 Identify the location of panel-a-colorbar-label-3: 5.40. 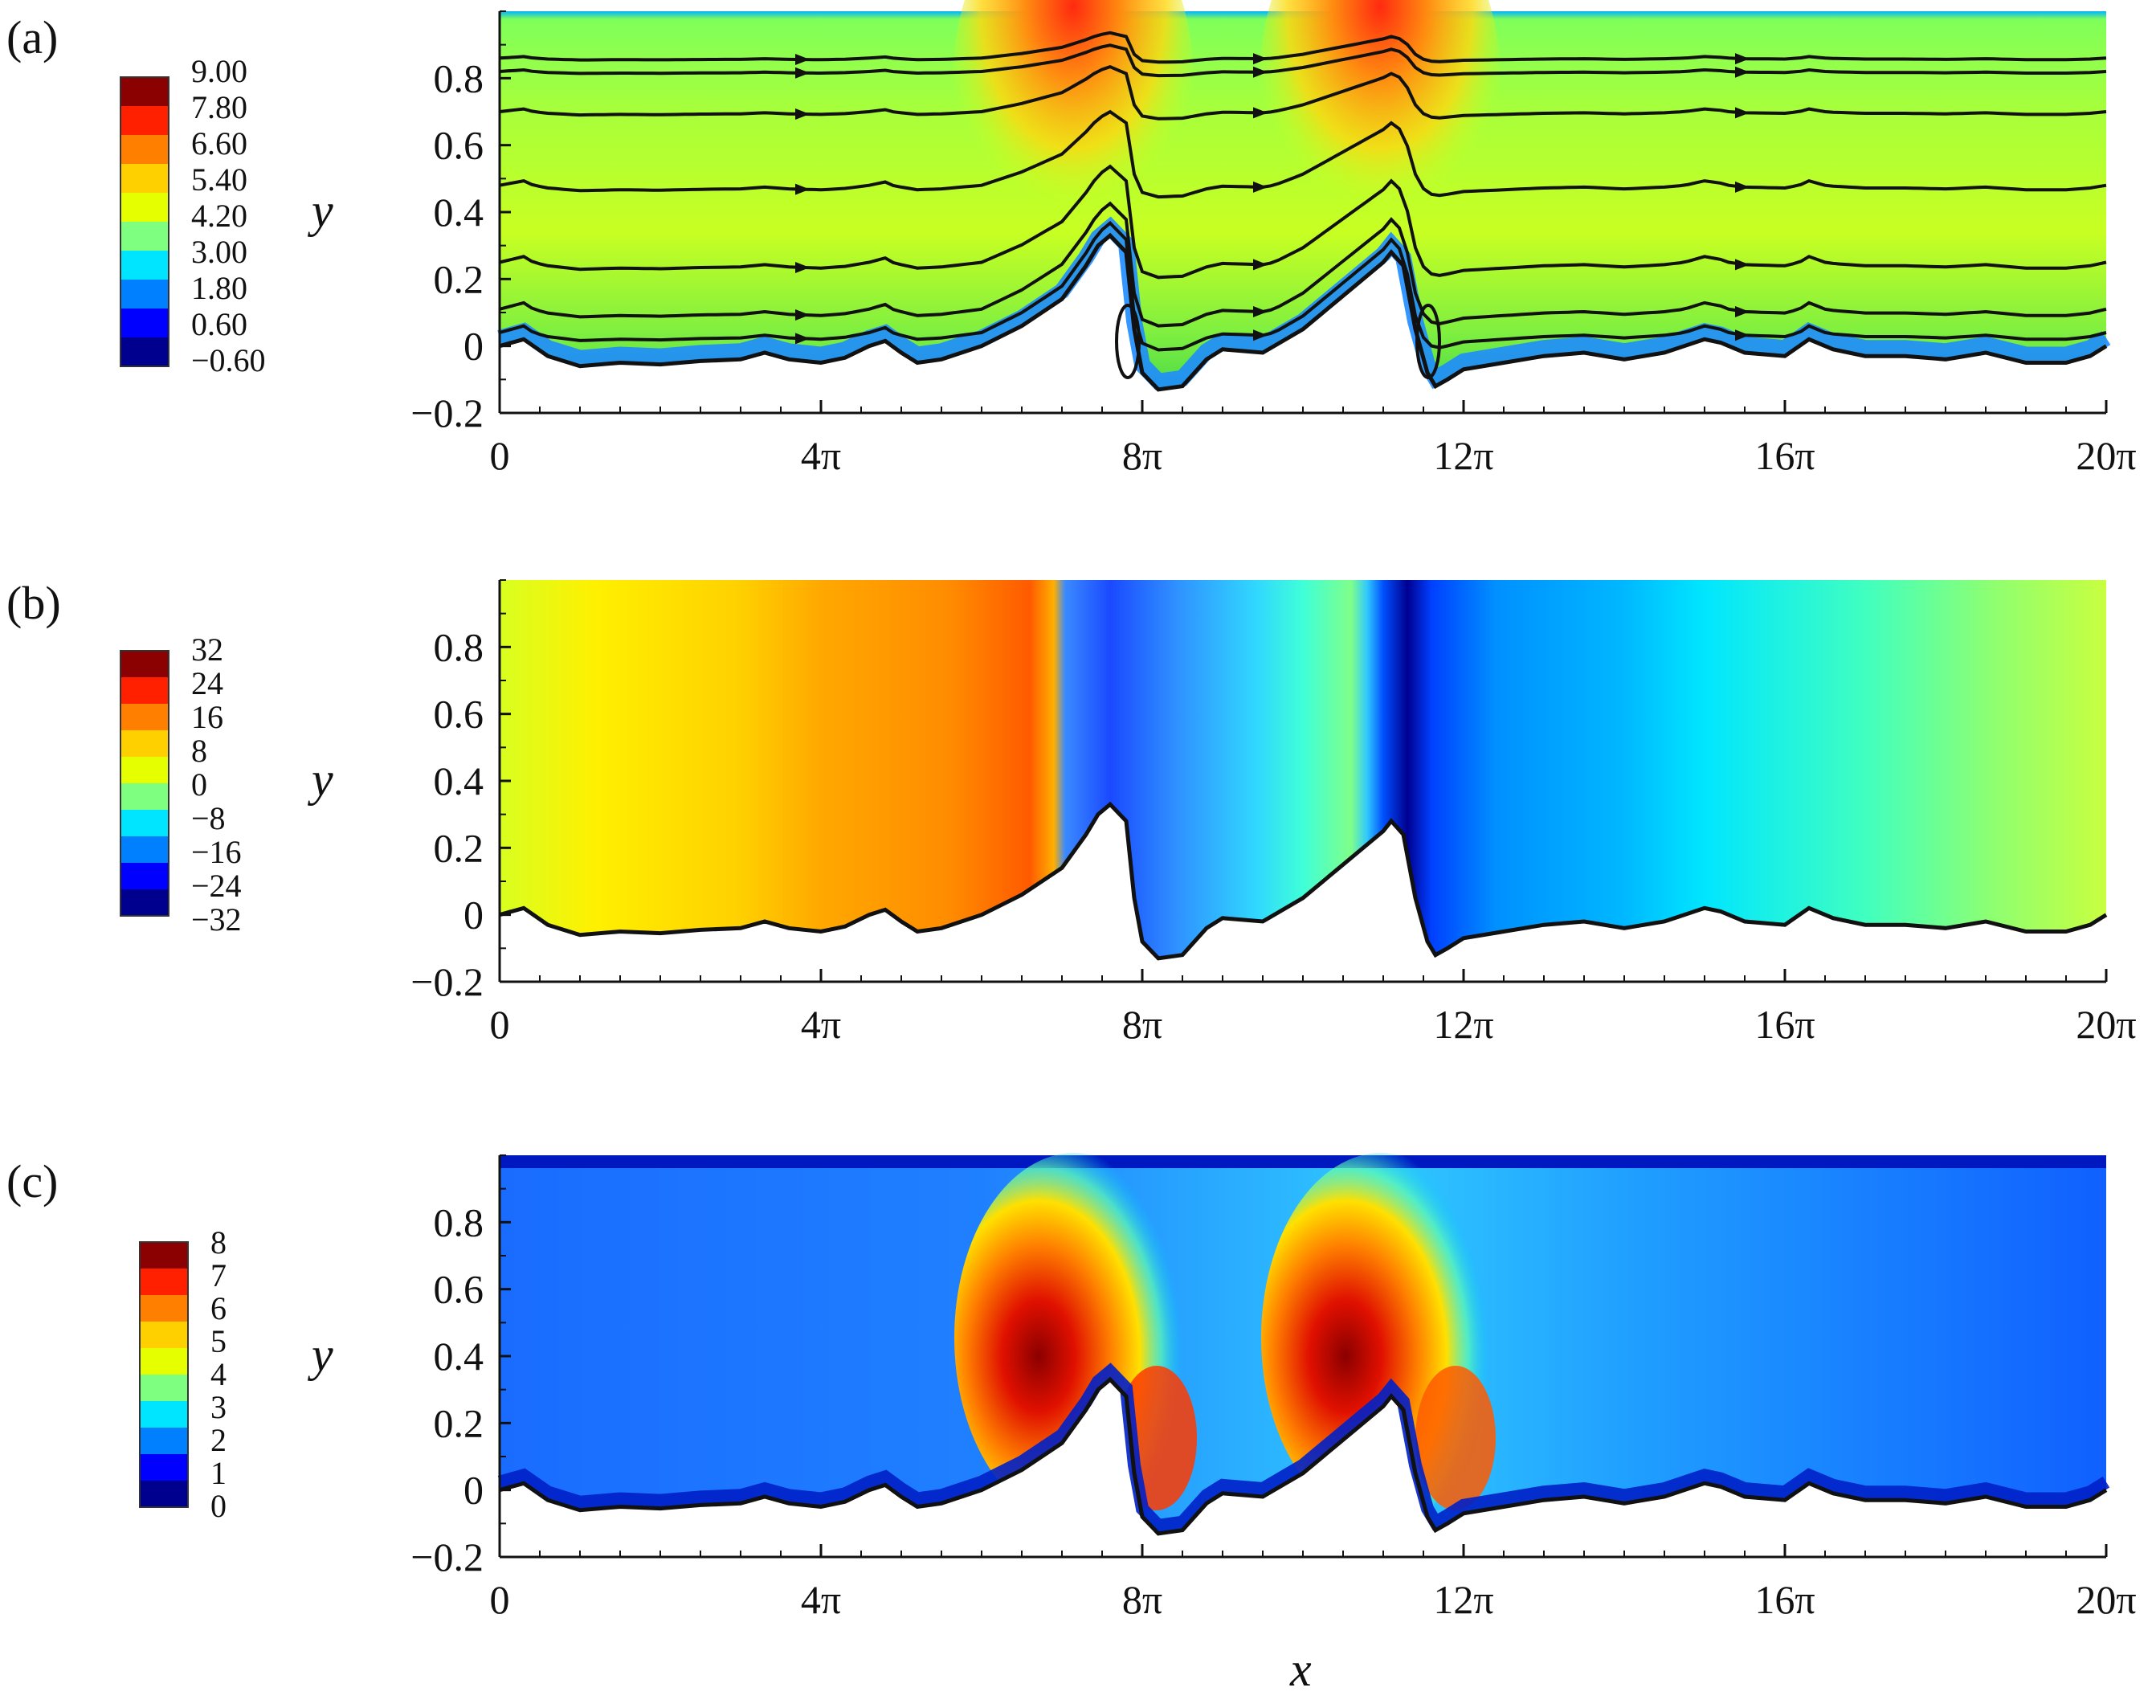
(219, 179).